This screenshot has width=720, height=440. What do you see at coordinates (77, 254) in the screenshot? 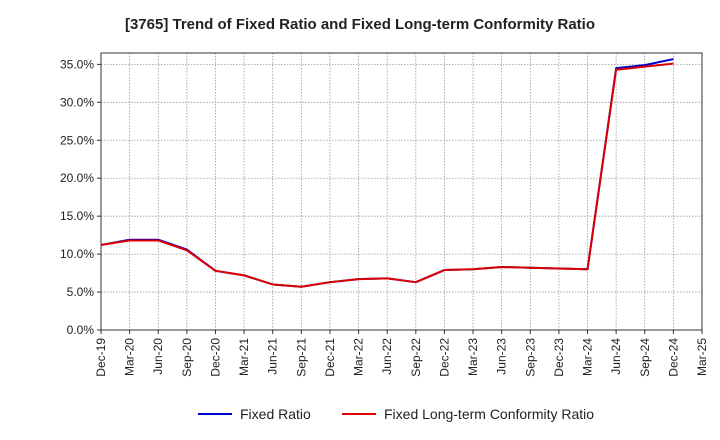
I see `y-tick-label: 10.0%` at bounding box center [77, 254].